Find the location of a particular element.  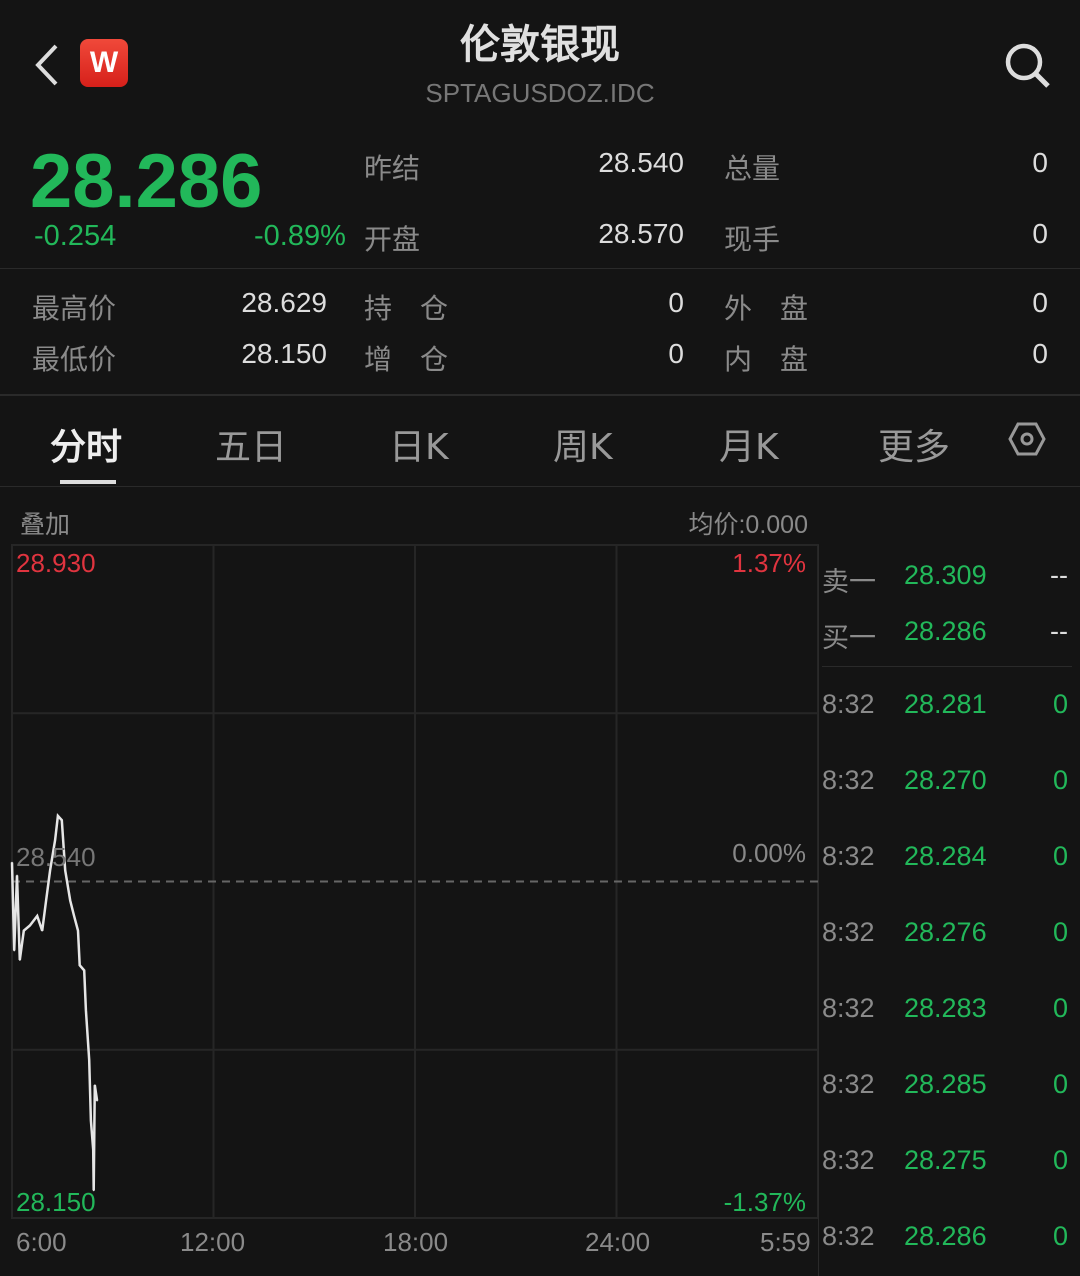

trade-price: 28.276 is located at coordinates (945, 932).